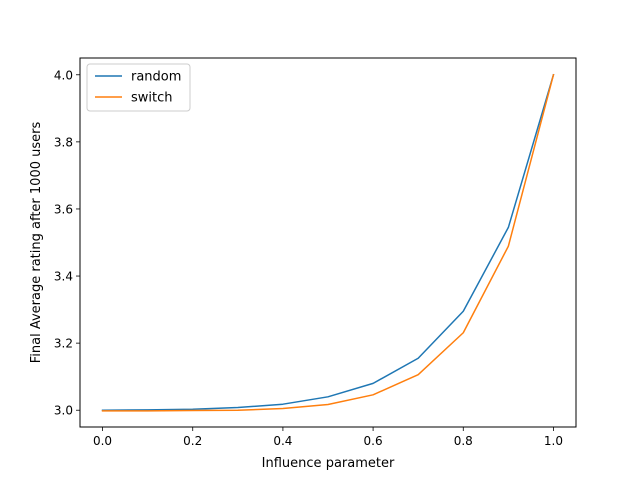 This screenshot has width=640, height=480. I want to click on legend-label-switch: switch, so click(152, 98).